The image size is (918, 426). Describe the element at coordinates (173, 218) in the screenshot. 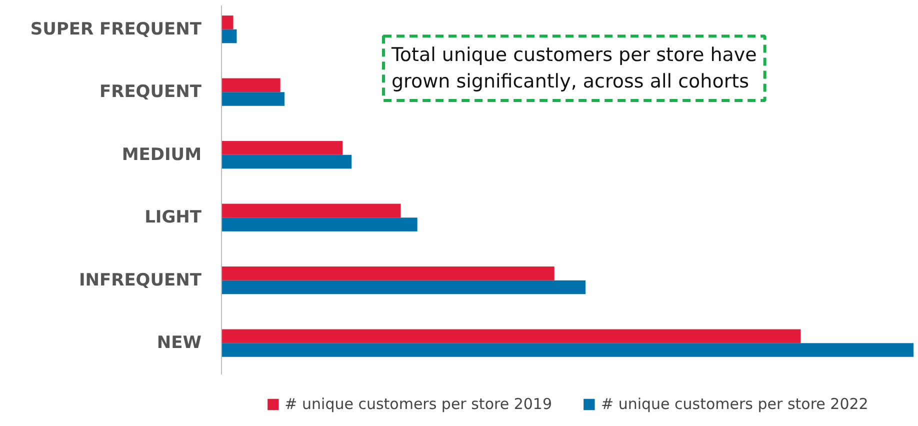

I see `y-tick-label: LIGHT` at that location.